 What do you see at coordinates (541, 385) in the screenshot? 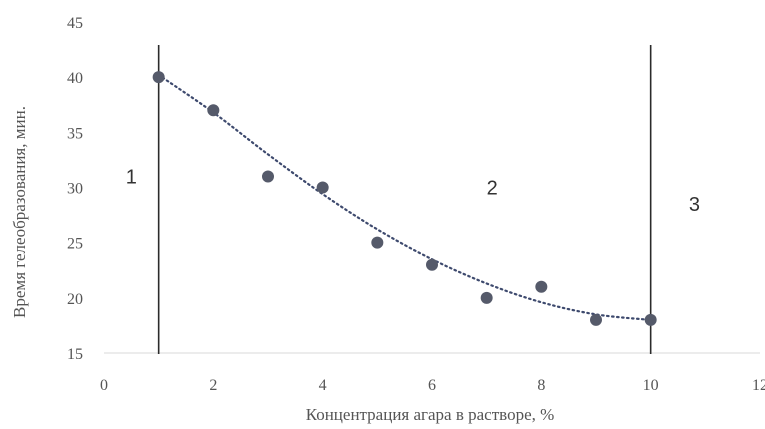
I see `x-tick-label: 8` at bounding box center [541, 385].